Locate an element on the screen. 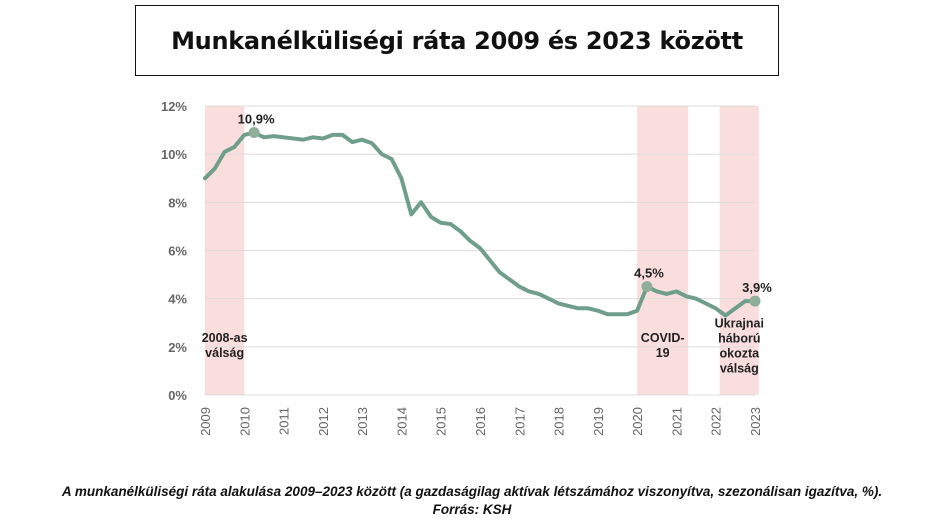  y-tick-label-6: 12% is located at coordinates (174, 106).